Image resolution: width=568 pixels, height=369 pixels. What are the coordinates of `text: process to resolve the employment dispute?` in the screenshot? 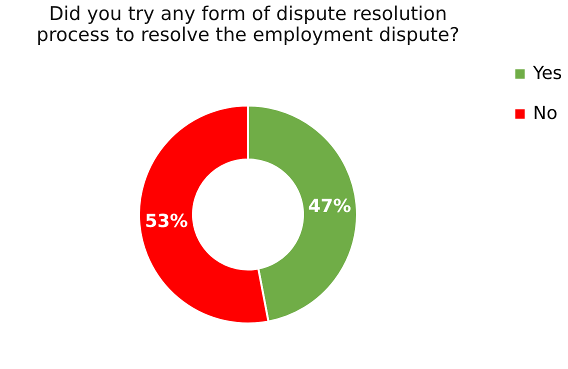 It's located at (248, 35).